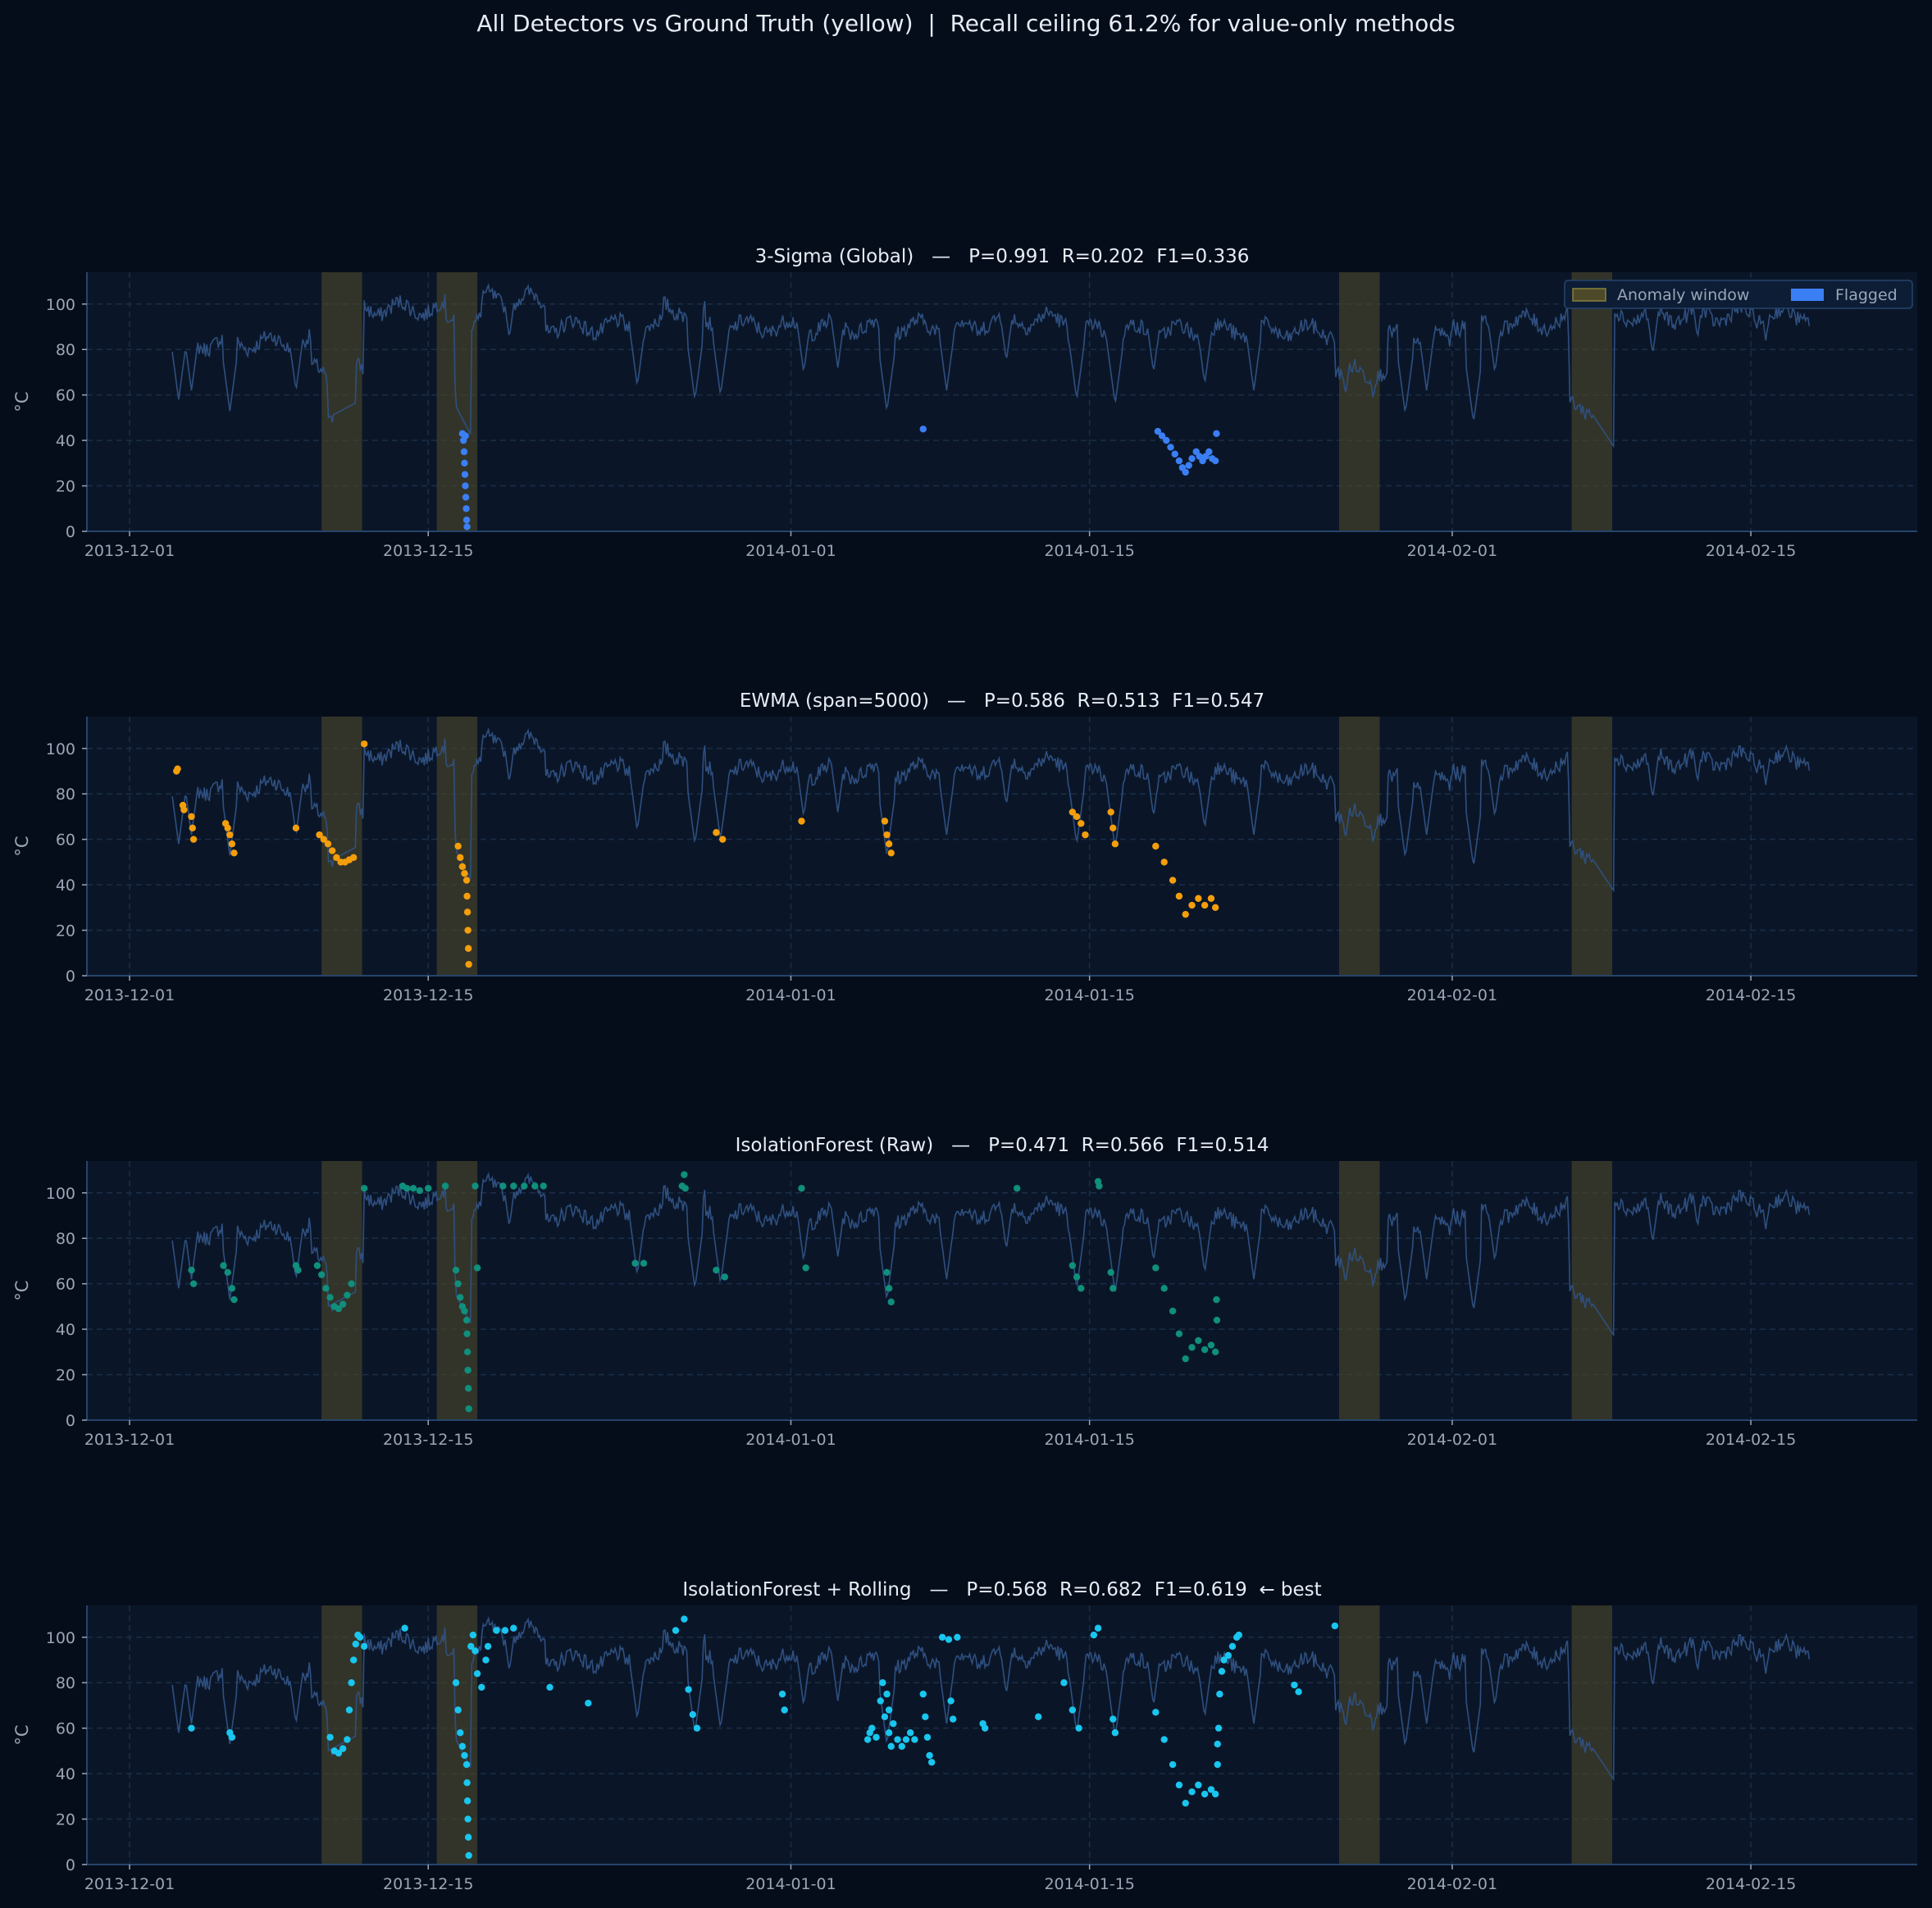  What do you see at coordinates (1089, 1440) in the screenshot?
I see `x-tick-label: 2014-01-15` at bounding box center [1089, 1440].